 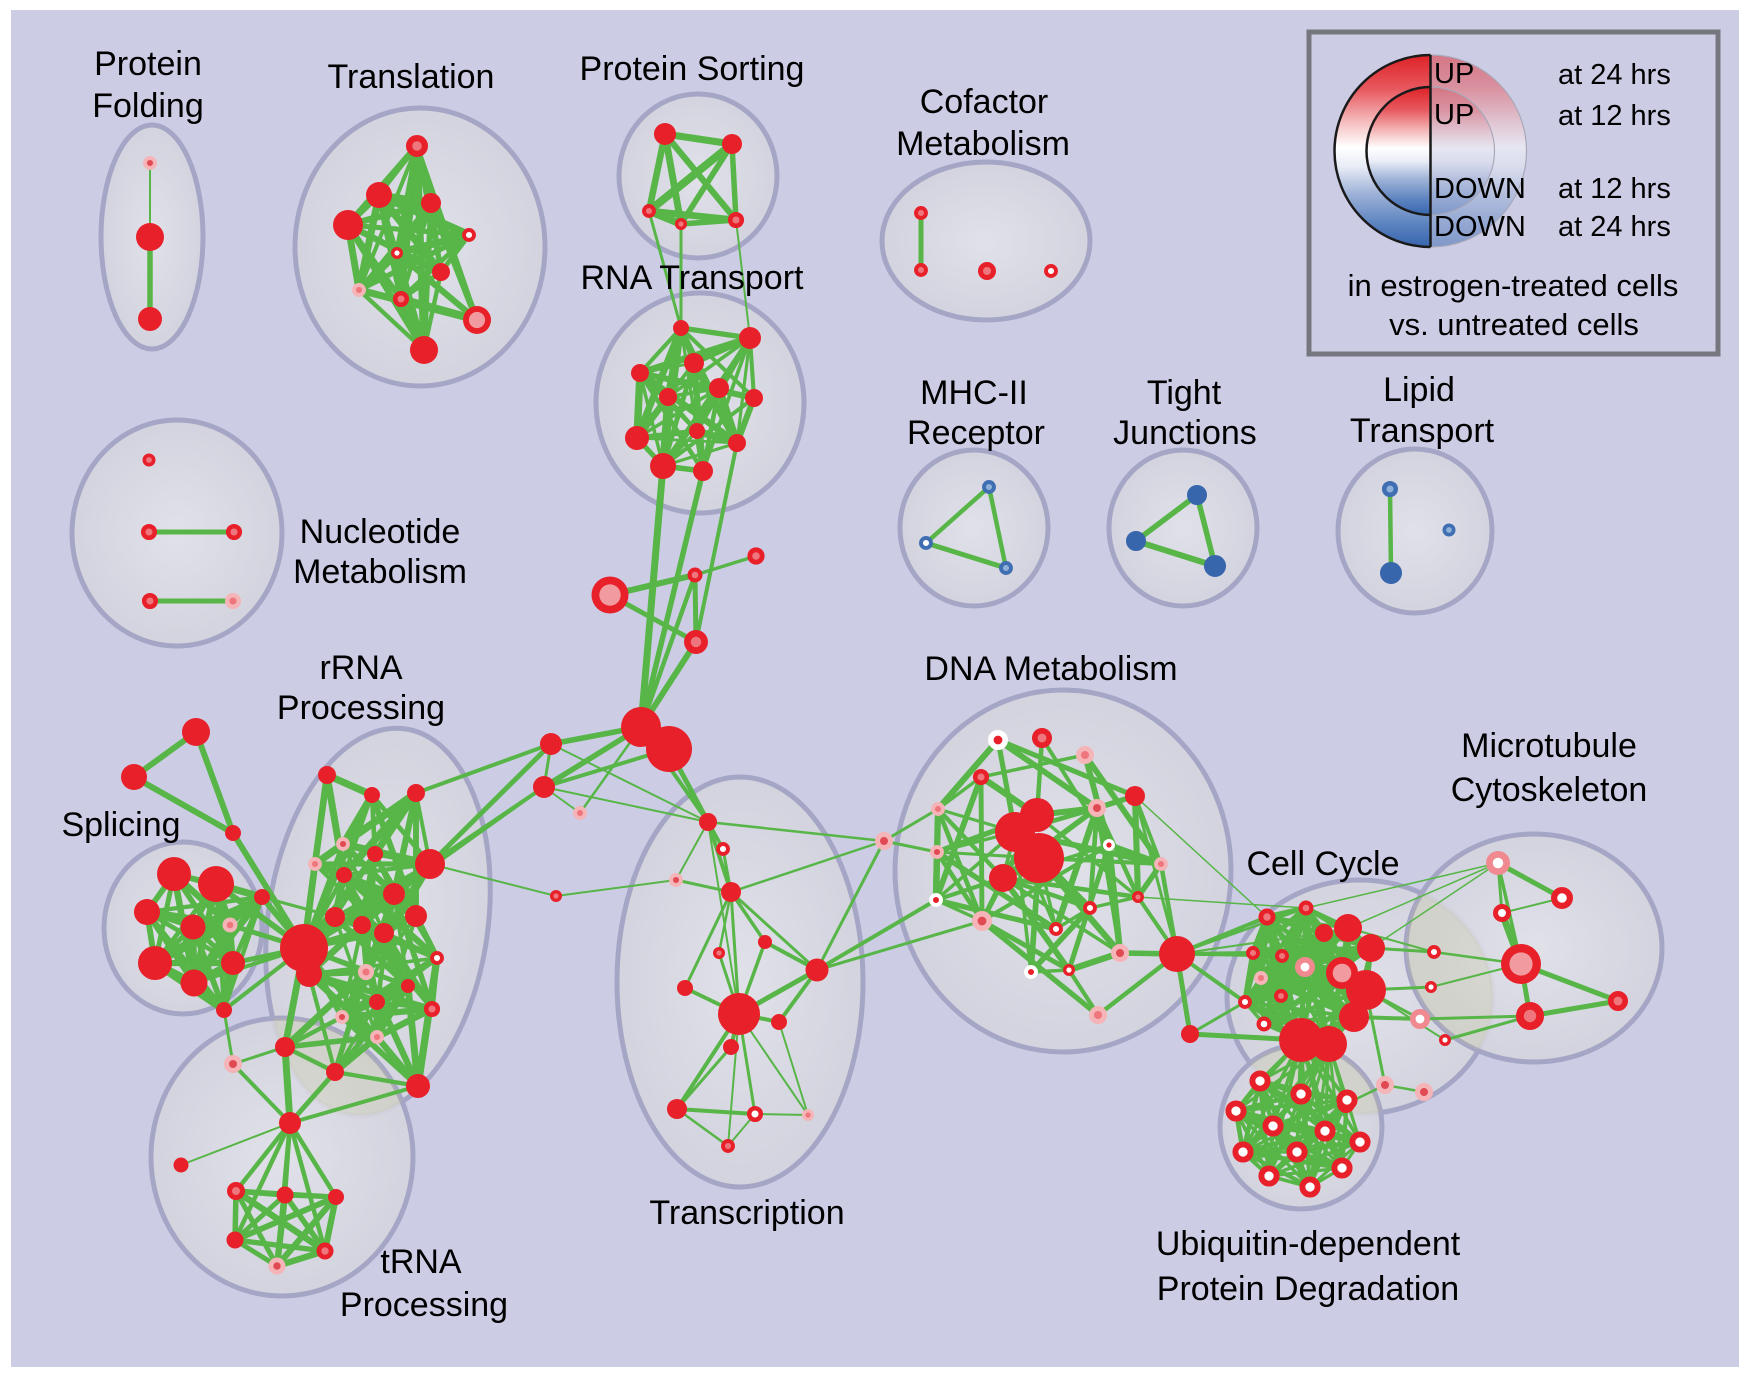 What do you see at coordinates (984, 102) in the screenshot?
I see `svg-text: Cofactor` at bounding box center [984, 102].